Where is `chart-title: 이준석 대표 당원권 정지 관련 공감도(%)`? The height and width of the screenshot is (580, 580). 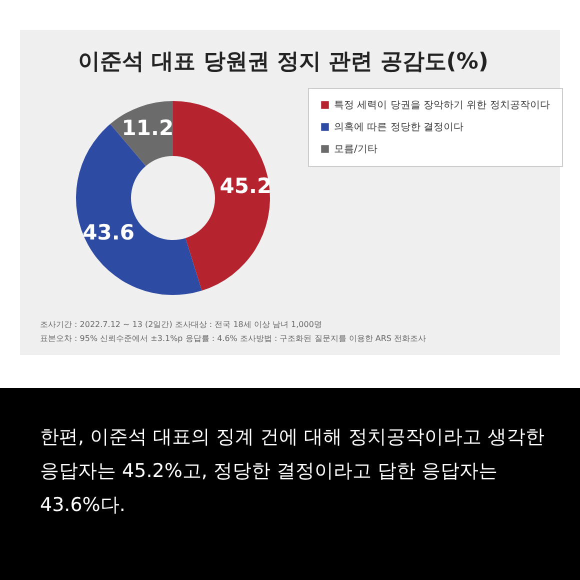 chart-title: 이준석 대표 당원권 정지 관련 공감도(%) is located at coordinates (283, 62).